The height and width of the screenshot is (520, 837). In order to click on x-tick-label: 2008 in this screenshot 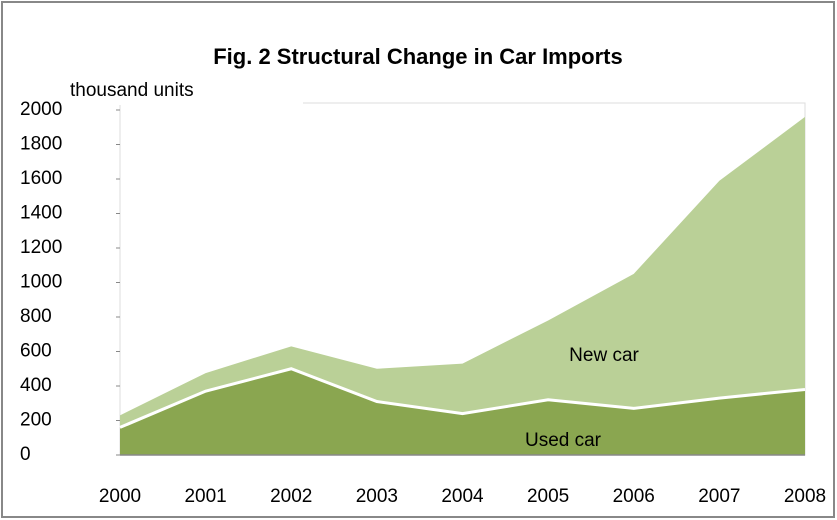, I will do `click(805, 496)`.